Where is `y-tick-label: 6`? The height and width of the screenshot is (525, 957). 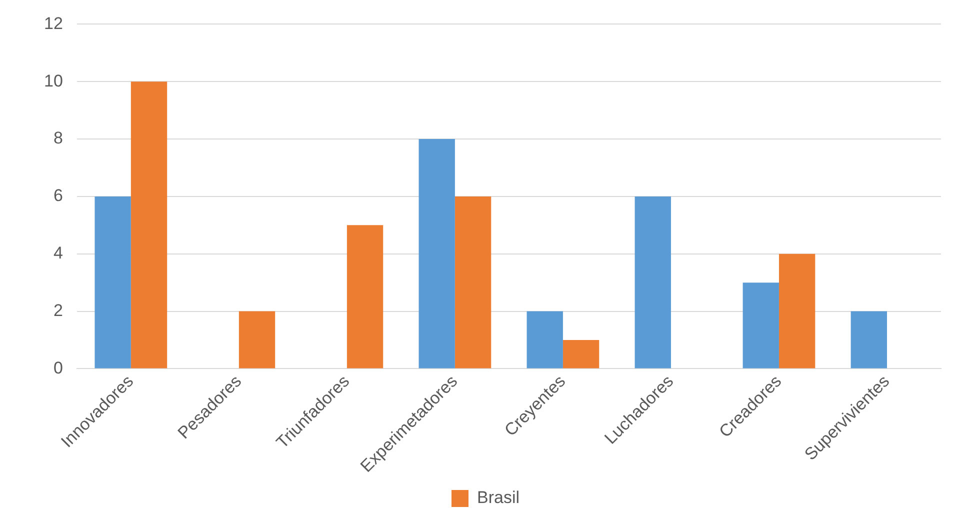
y-tick-label: 6 is located at coordinates (58, 196).